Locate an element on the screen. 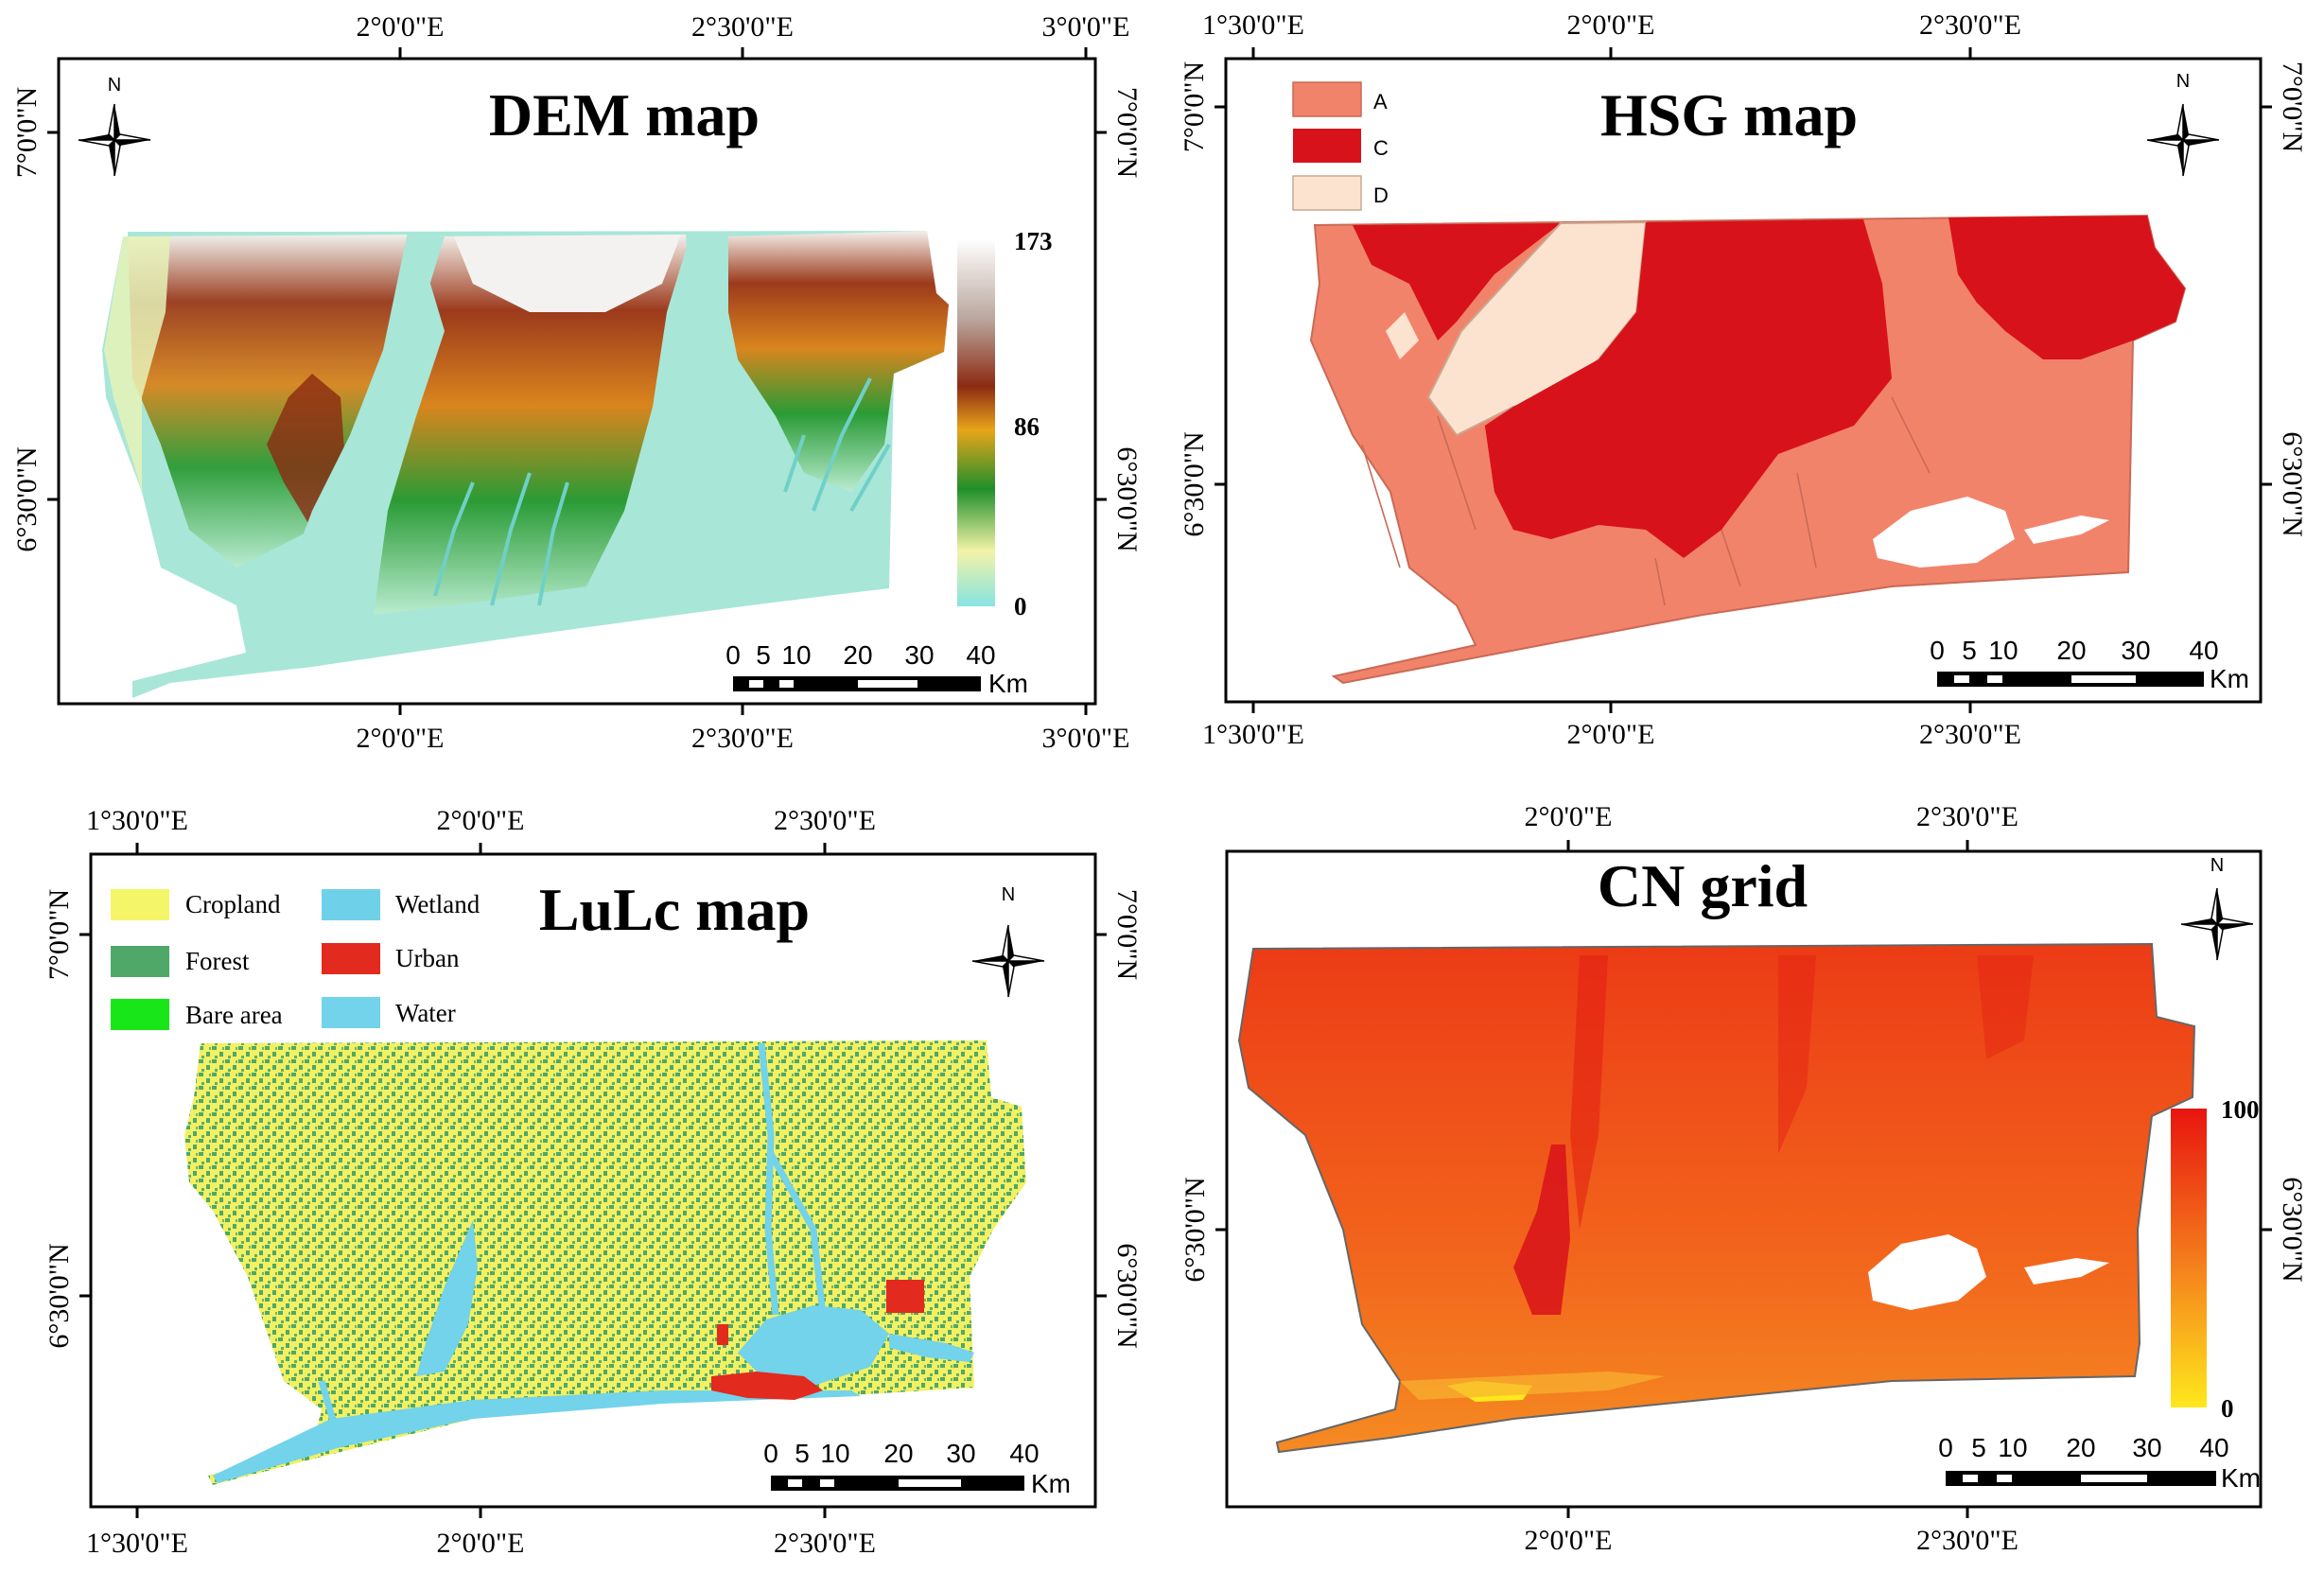 The image size is (2324, 1573). cn-bottom-tick-2: 2°30'0"E is located at coordinates (1967, 1540).